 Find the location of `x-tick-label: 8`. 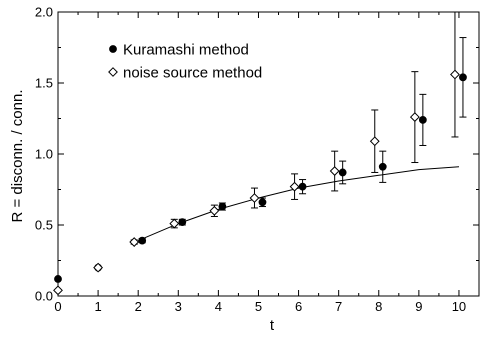

x-tick-label: 8 is located at coordinates (378, 306).